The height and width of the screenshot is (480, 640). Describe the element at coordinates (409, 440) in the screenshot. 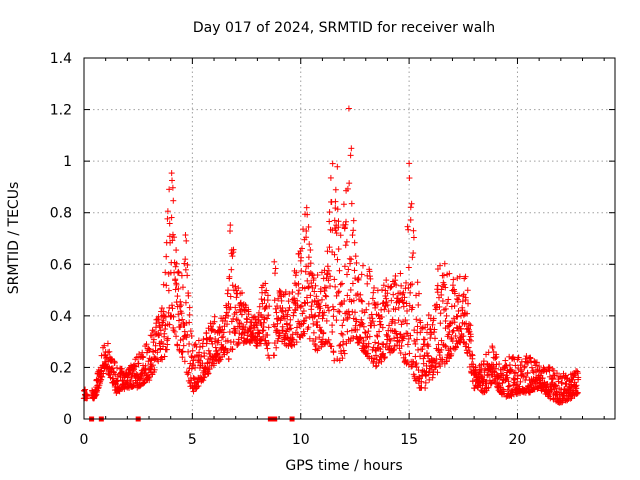

I see `x-tick-label: 15` at that location.